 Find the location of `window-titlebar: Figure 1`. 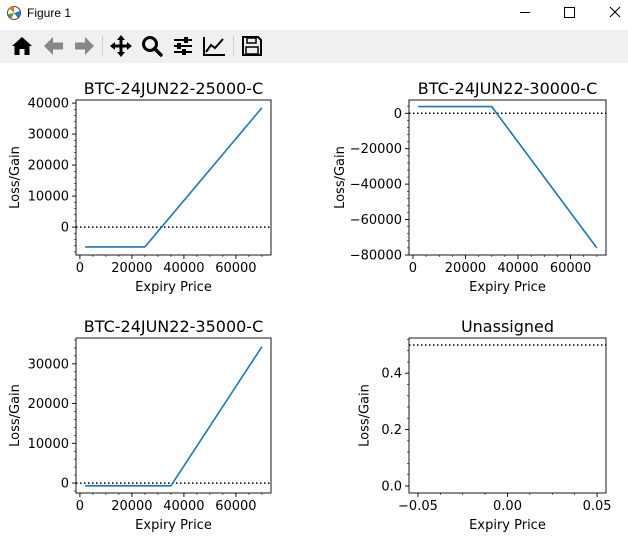

window-titlebar: Figure 1 is located at coordinates (314, 14).